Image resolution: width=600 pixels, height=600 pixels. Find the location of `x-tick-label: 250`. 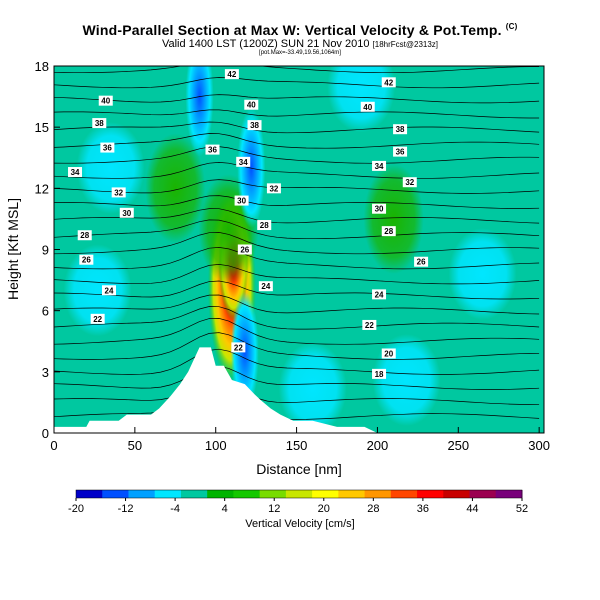

x-tick-label: 250 is located at coordinates (458, 445).